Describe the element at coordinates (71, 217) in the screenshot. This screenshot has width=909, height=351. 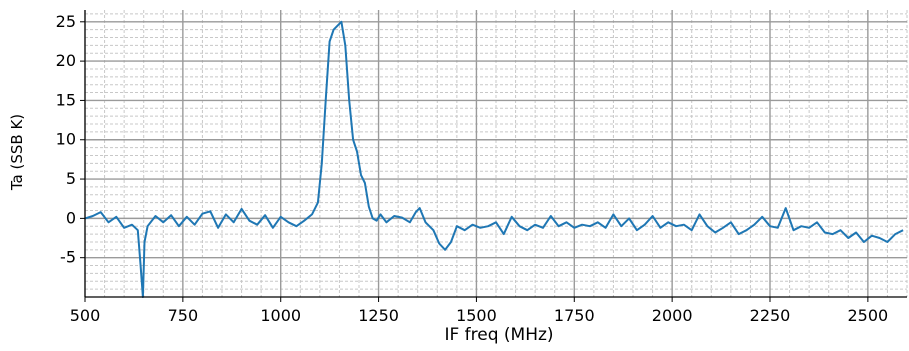
I see `y-tick-label: 0` at that location.